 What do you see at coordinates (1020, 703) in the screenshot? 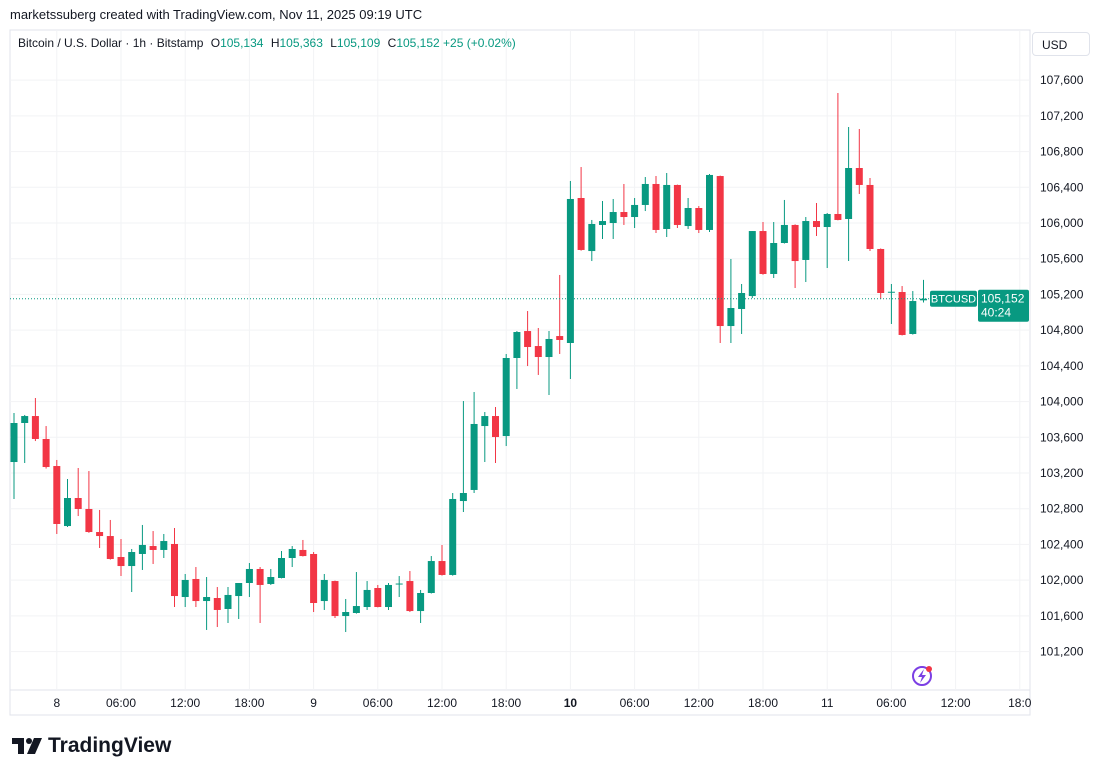
I see `x-tick-label: 18:0` at bounding box center [1020, 703].